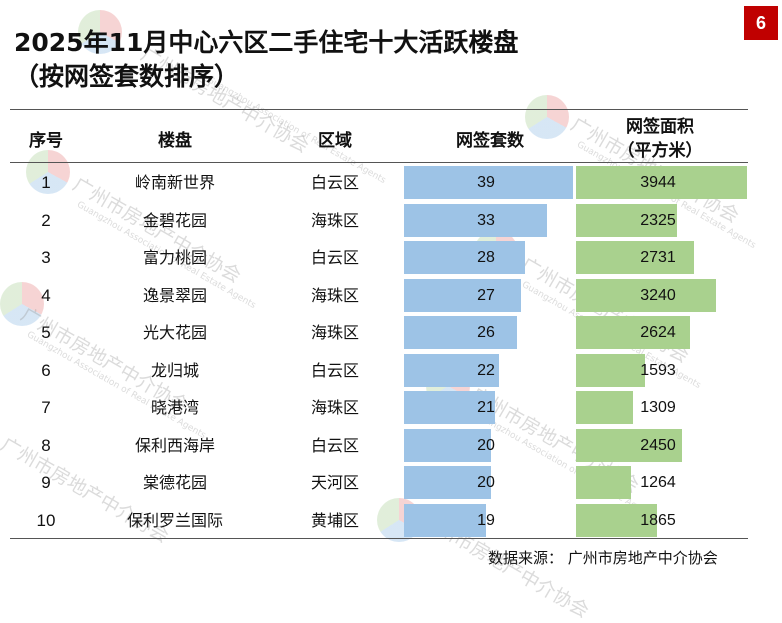  I want to click on area-value: 1264, so click(658, 482).